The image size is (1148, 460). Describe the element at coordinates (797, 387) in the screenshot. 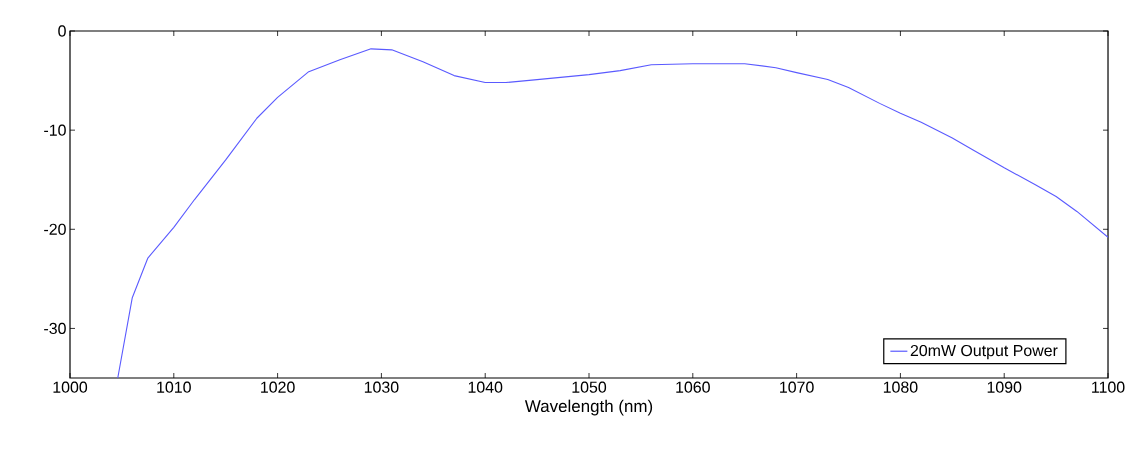

I see `x-tick-label: 1070` at that location.